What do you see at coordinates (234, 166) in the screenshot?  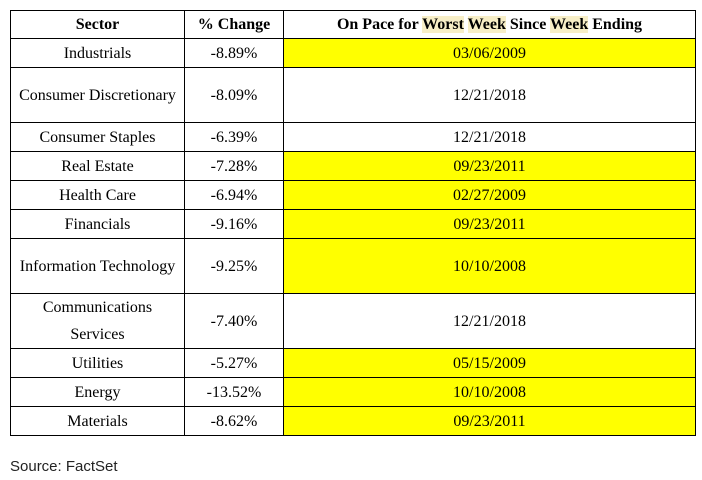 I see `cell-change: -7.28%` at bounding box center [234, 166].